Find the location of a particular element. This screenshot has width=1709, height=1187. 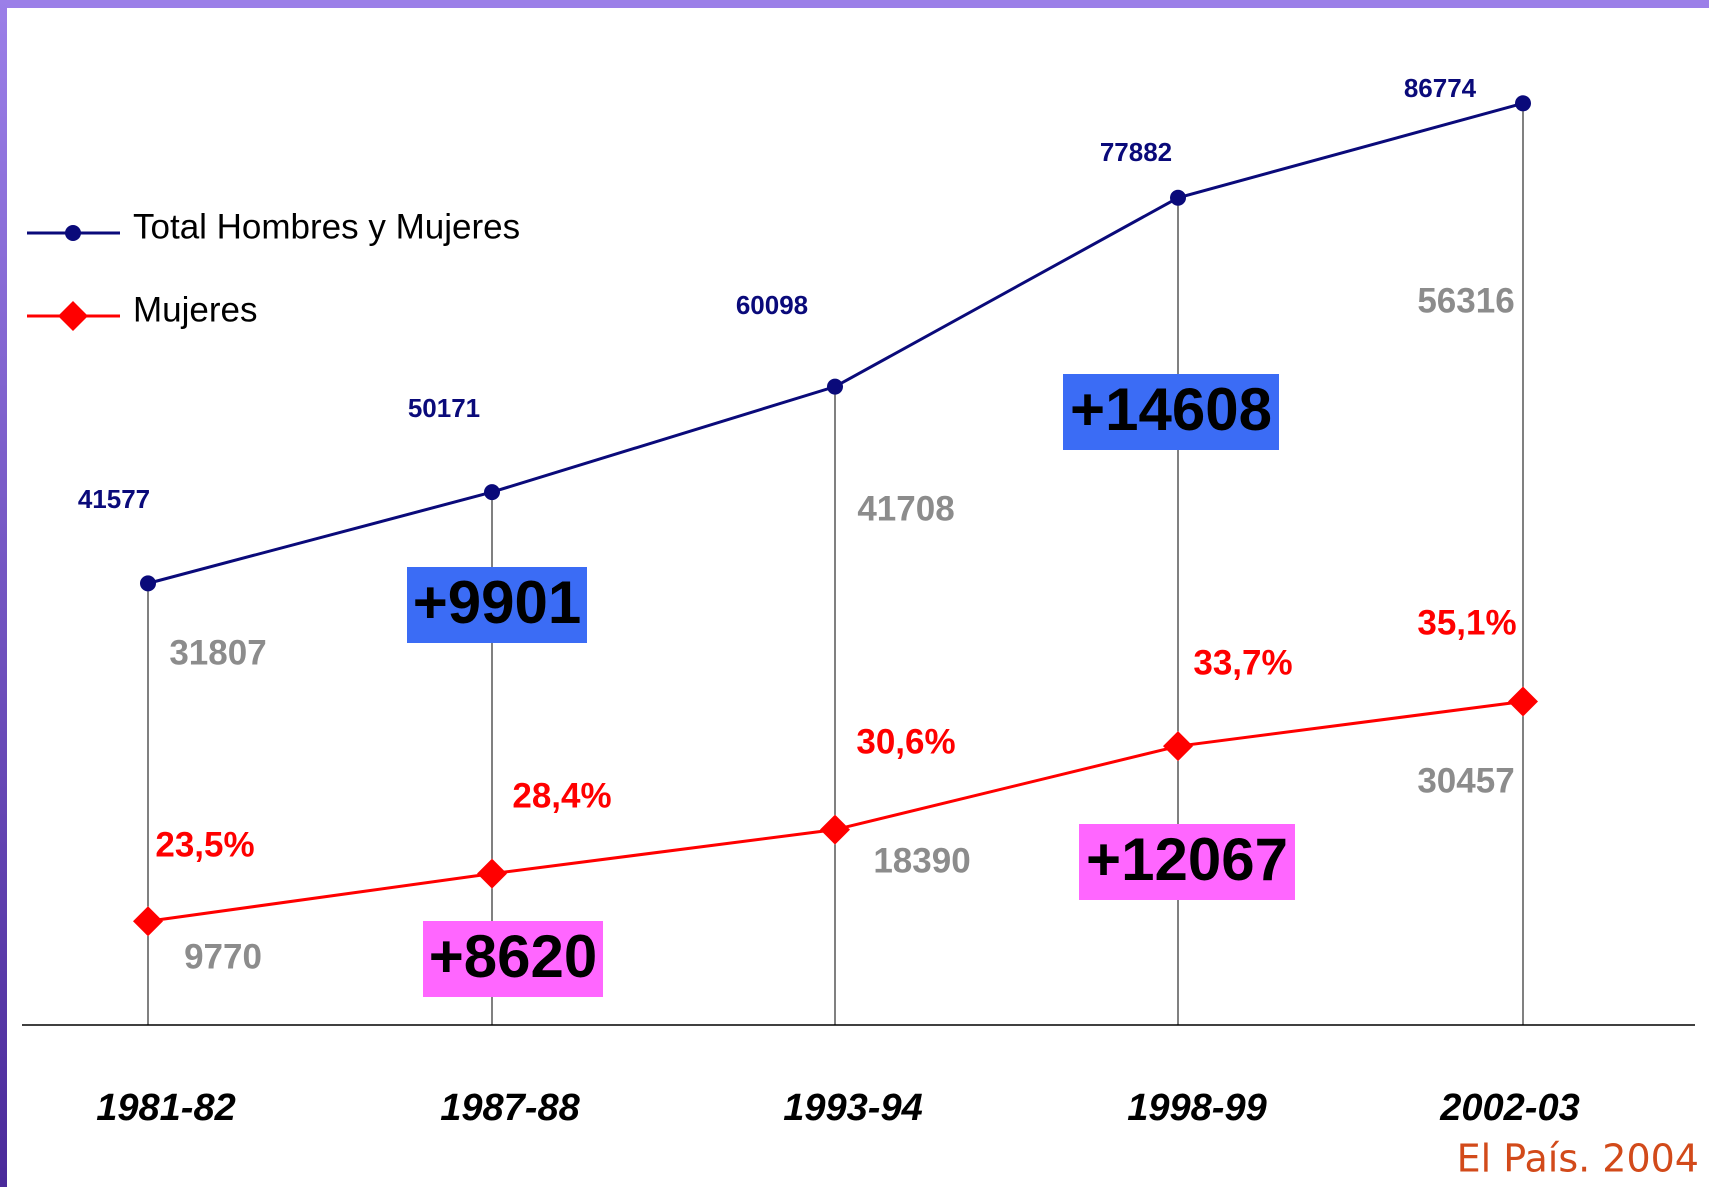

share-label: 35,1% is located at coordinates (1466, 622).